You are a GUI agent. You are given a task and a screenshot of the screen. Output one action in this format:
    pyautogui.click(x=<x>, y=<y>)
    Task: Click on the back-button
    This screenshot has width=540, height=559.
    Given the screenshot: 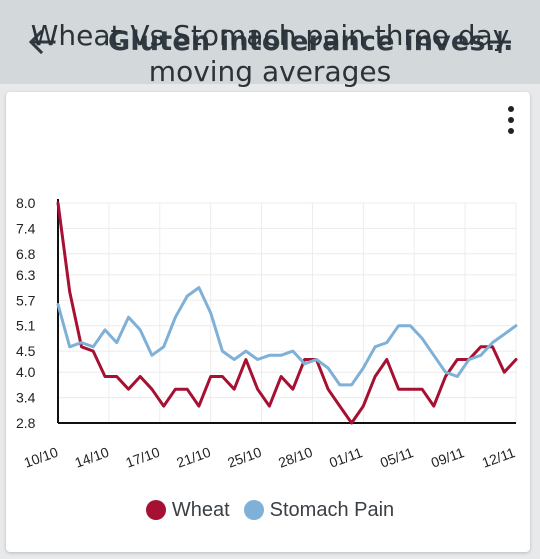 What is the action you would take?
    pyautogui.click(x=42, y=42)
    